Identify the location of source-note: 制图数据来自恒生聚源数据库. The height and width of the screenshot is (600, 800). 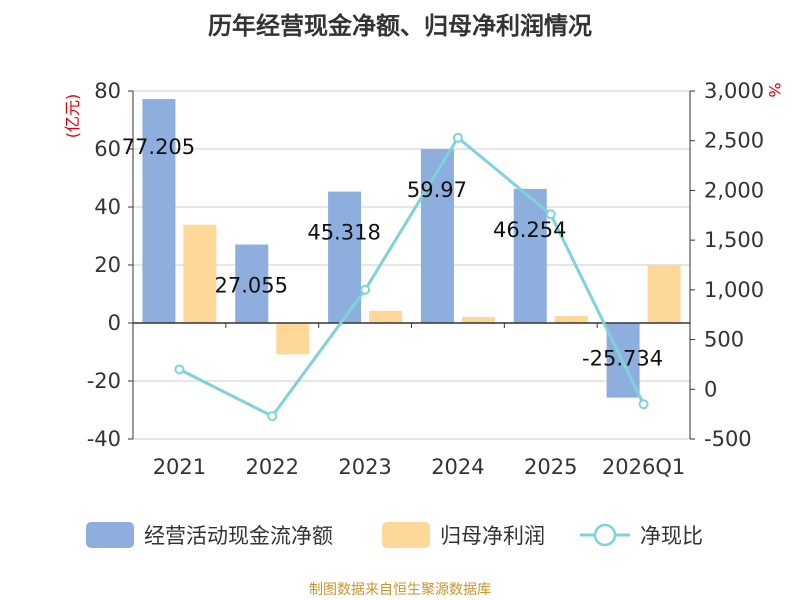
(400, 590).